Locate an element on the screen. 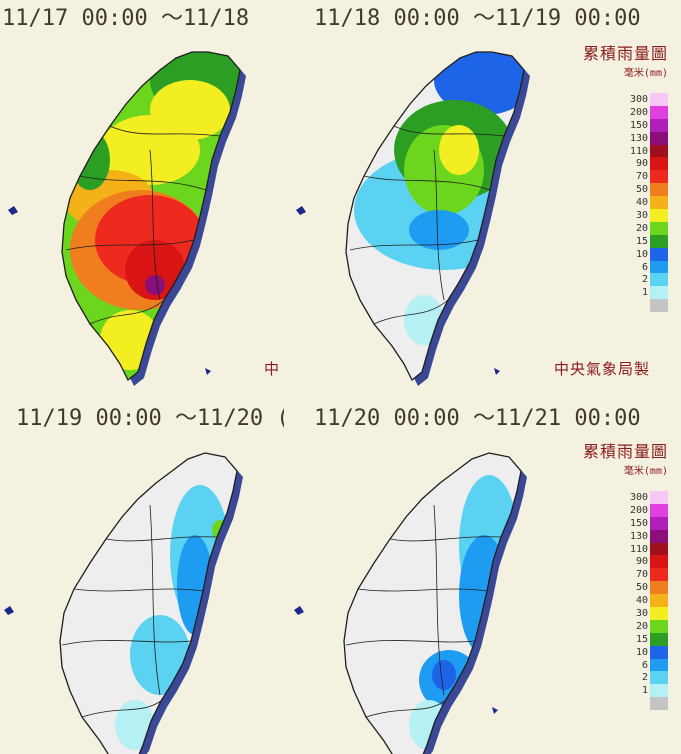 This screenshot has width=681, height=754. legend-scale: 300 200 150 130 110 90 70 50 40 30 20 15 10 6 2 1 is located at coordinates (608, 203).